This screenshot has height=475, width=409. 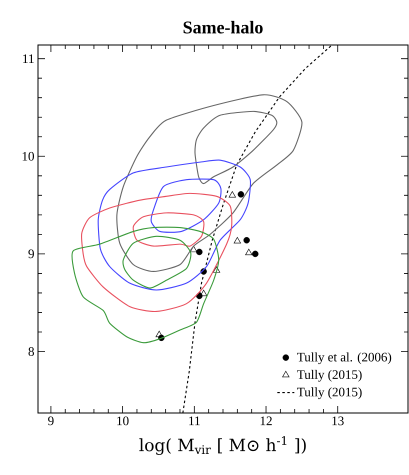 I want to click on x-tick-label: 9, so click(x=51, y=421).